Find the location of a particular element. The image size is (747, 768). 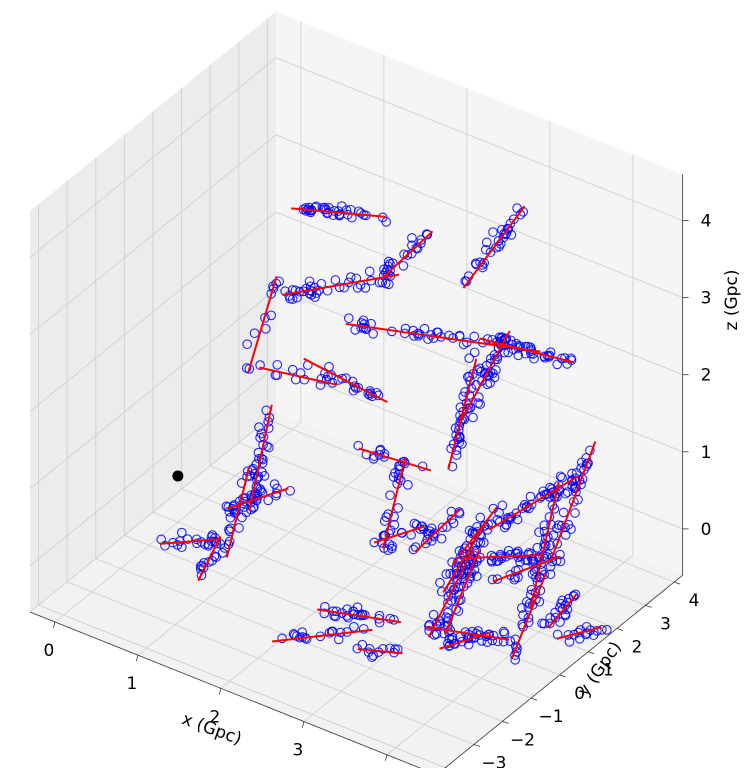

z-tick-label: 4 is located at coordinates (706, 222).